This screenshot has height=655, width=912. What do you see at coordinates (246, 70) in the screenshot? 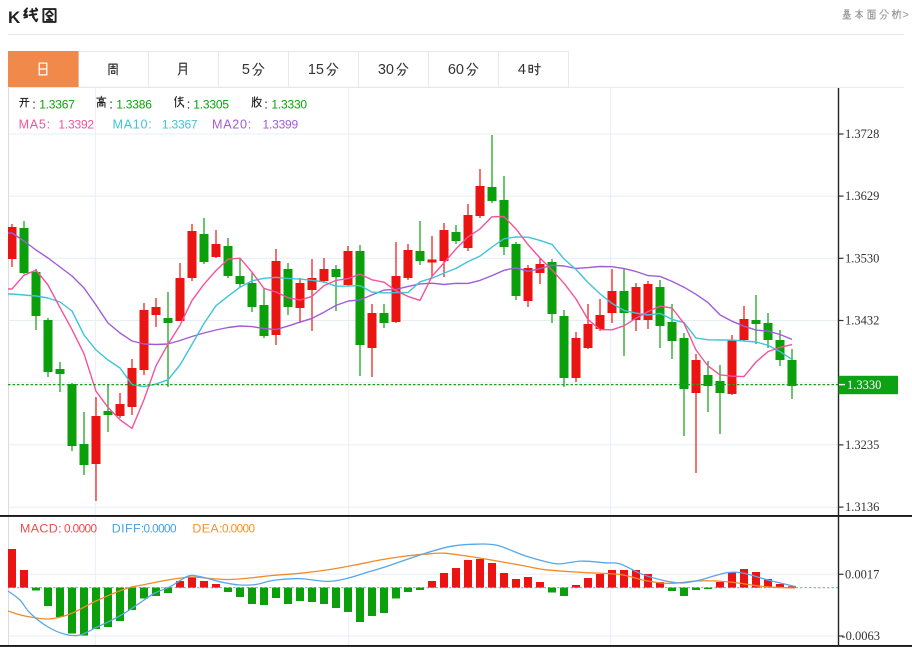
I see `svg-text: 5` at bounding box center [246, 70].